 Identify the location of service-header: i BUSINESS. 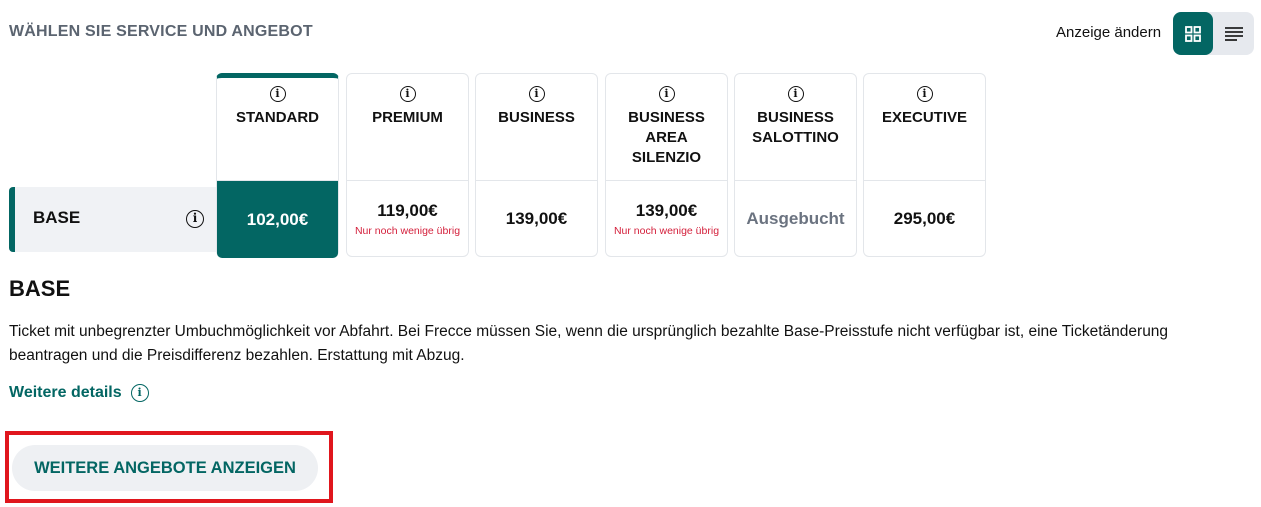
(536, 127).